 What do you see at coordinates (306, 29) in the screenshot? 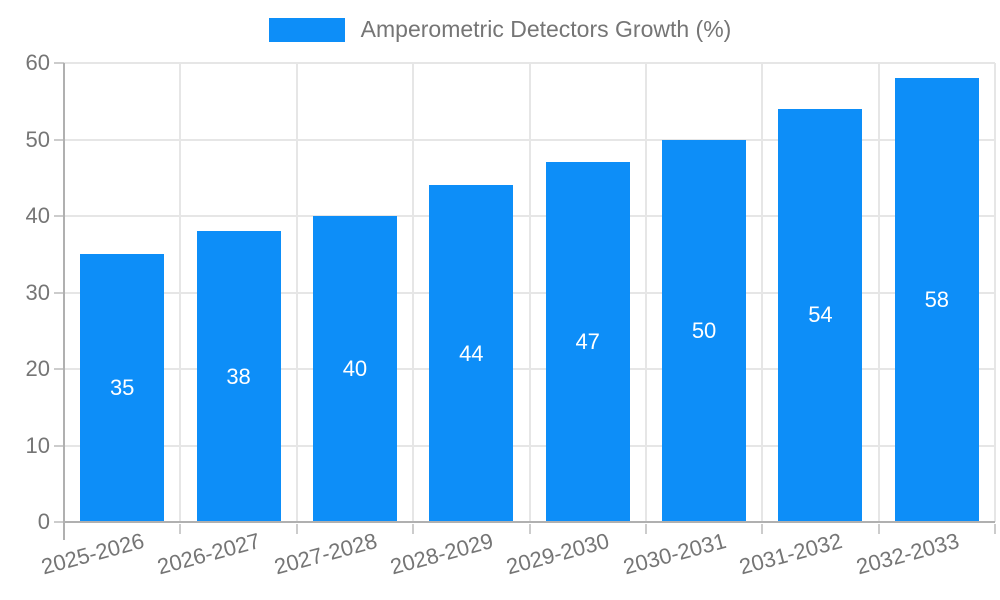
I see `legend-swatch` at bounding box center [306, 29].